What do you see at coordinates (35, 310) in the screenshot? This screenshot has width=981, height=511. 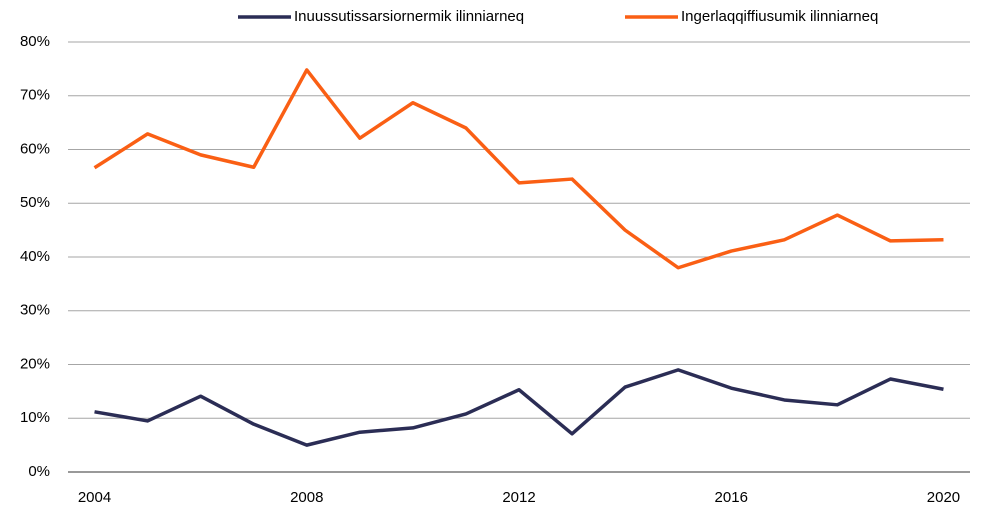 I see `y-tick-label: 30%` at bounding box center [35, 310].